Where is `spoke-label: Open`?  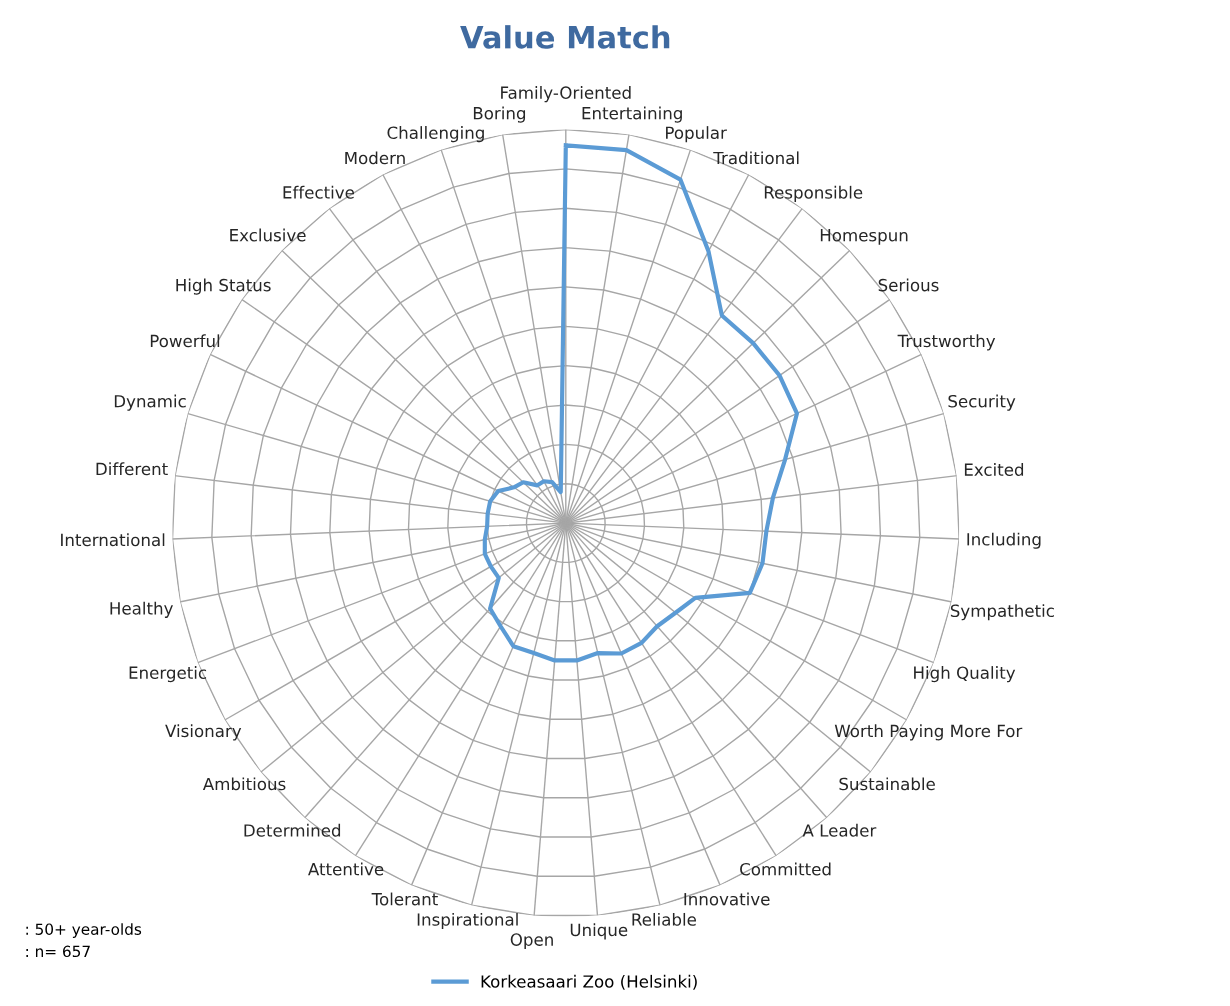
spoke-label: Open is located at coordinates (531, 941).